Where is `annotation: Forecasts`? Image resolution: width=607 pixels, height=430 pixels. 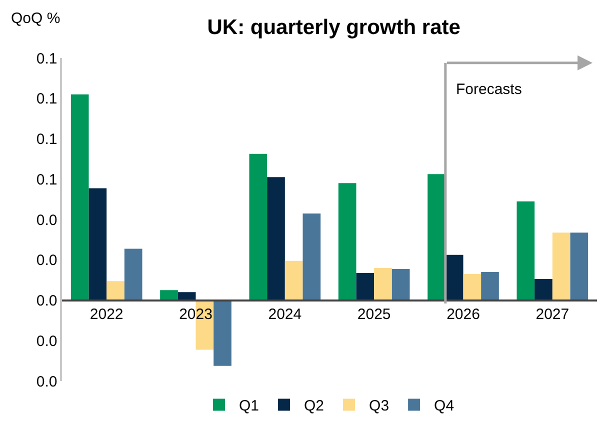
annotation: Forecasts is located at coordinates (489, 89).